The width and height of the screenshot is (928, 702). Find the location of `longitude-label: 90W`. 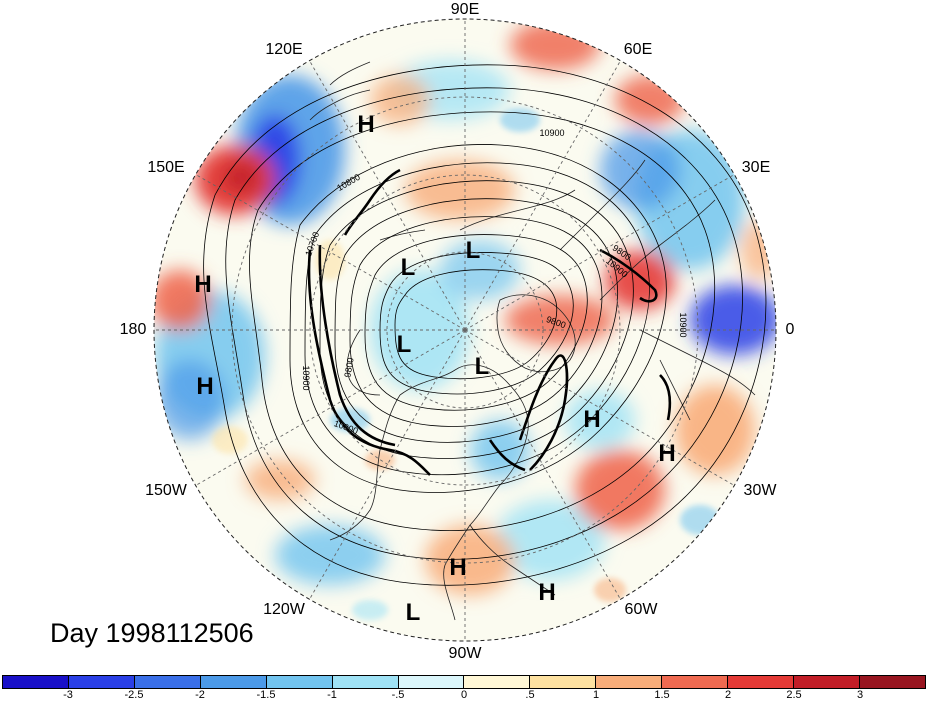

longitude-label: 90W is located at coordinates (466, 653).